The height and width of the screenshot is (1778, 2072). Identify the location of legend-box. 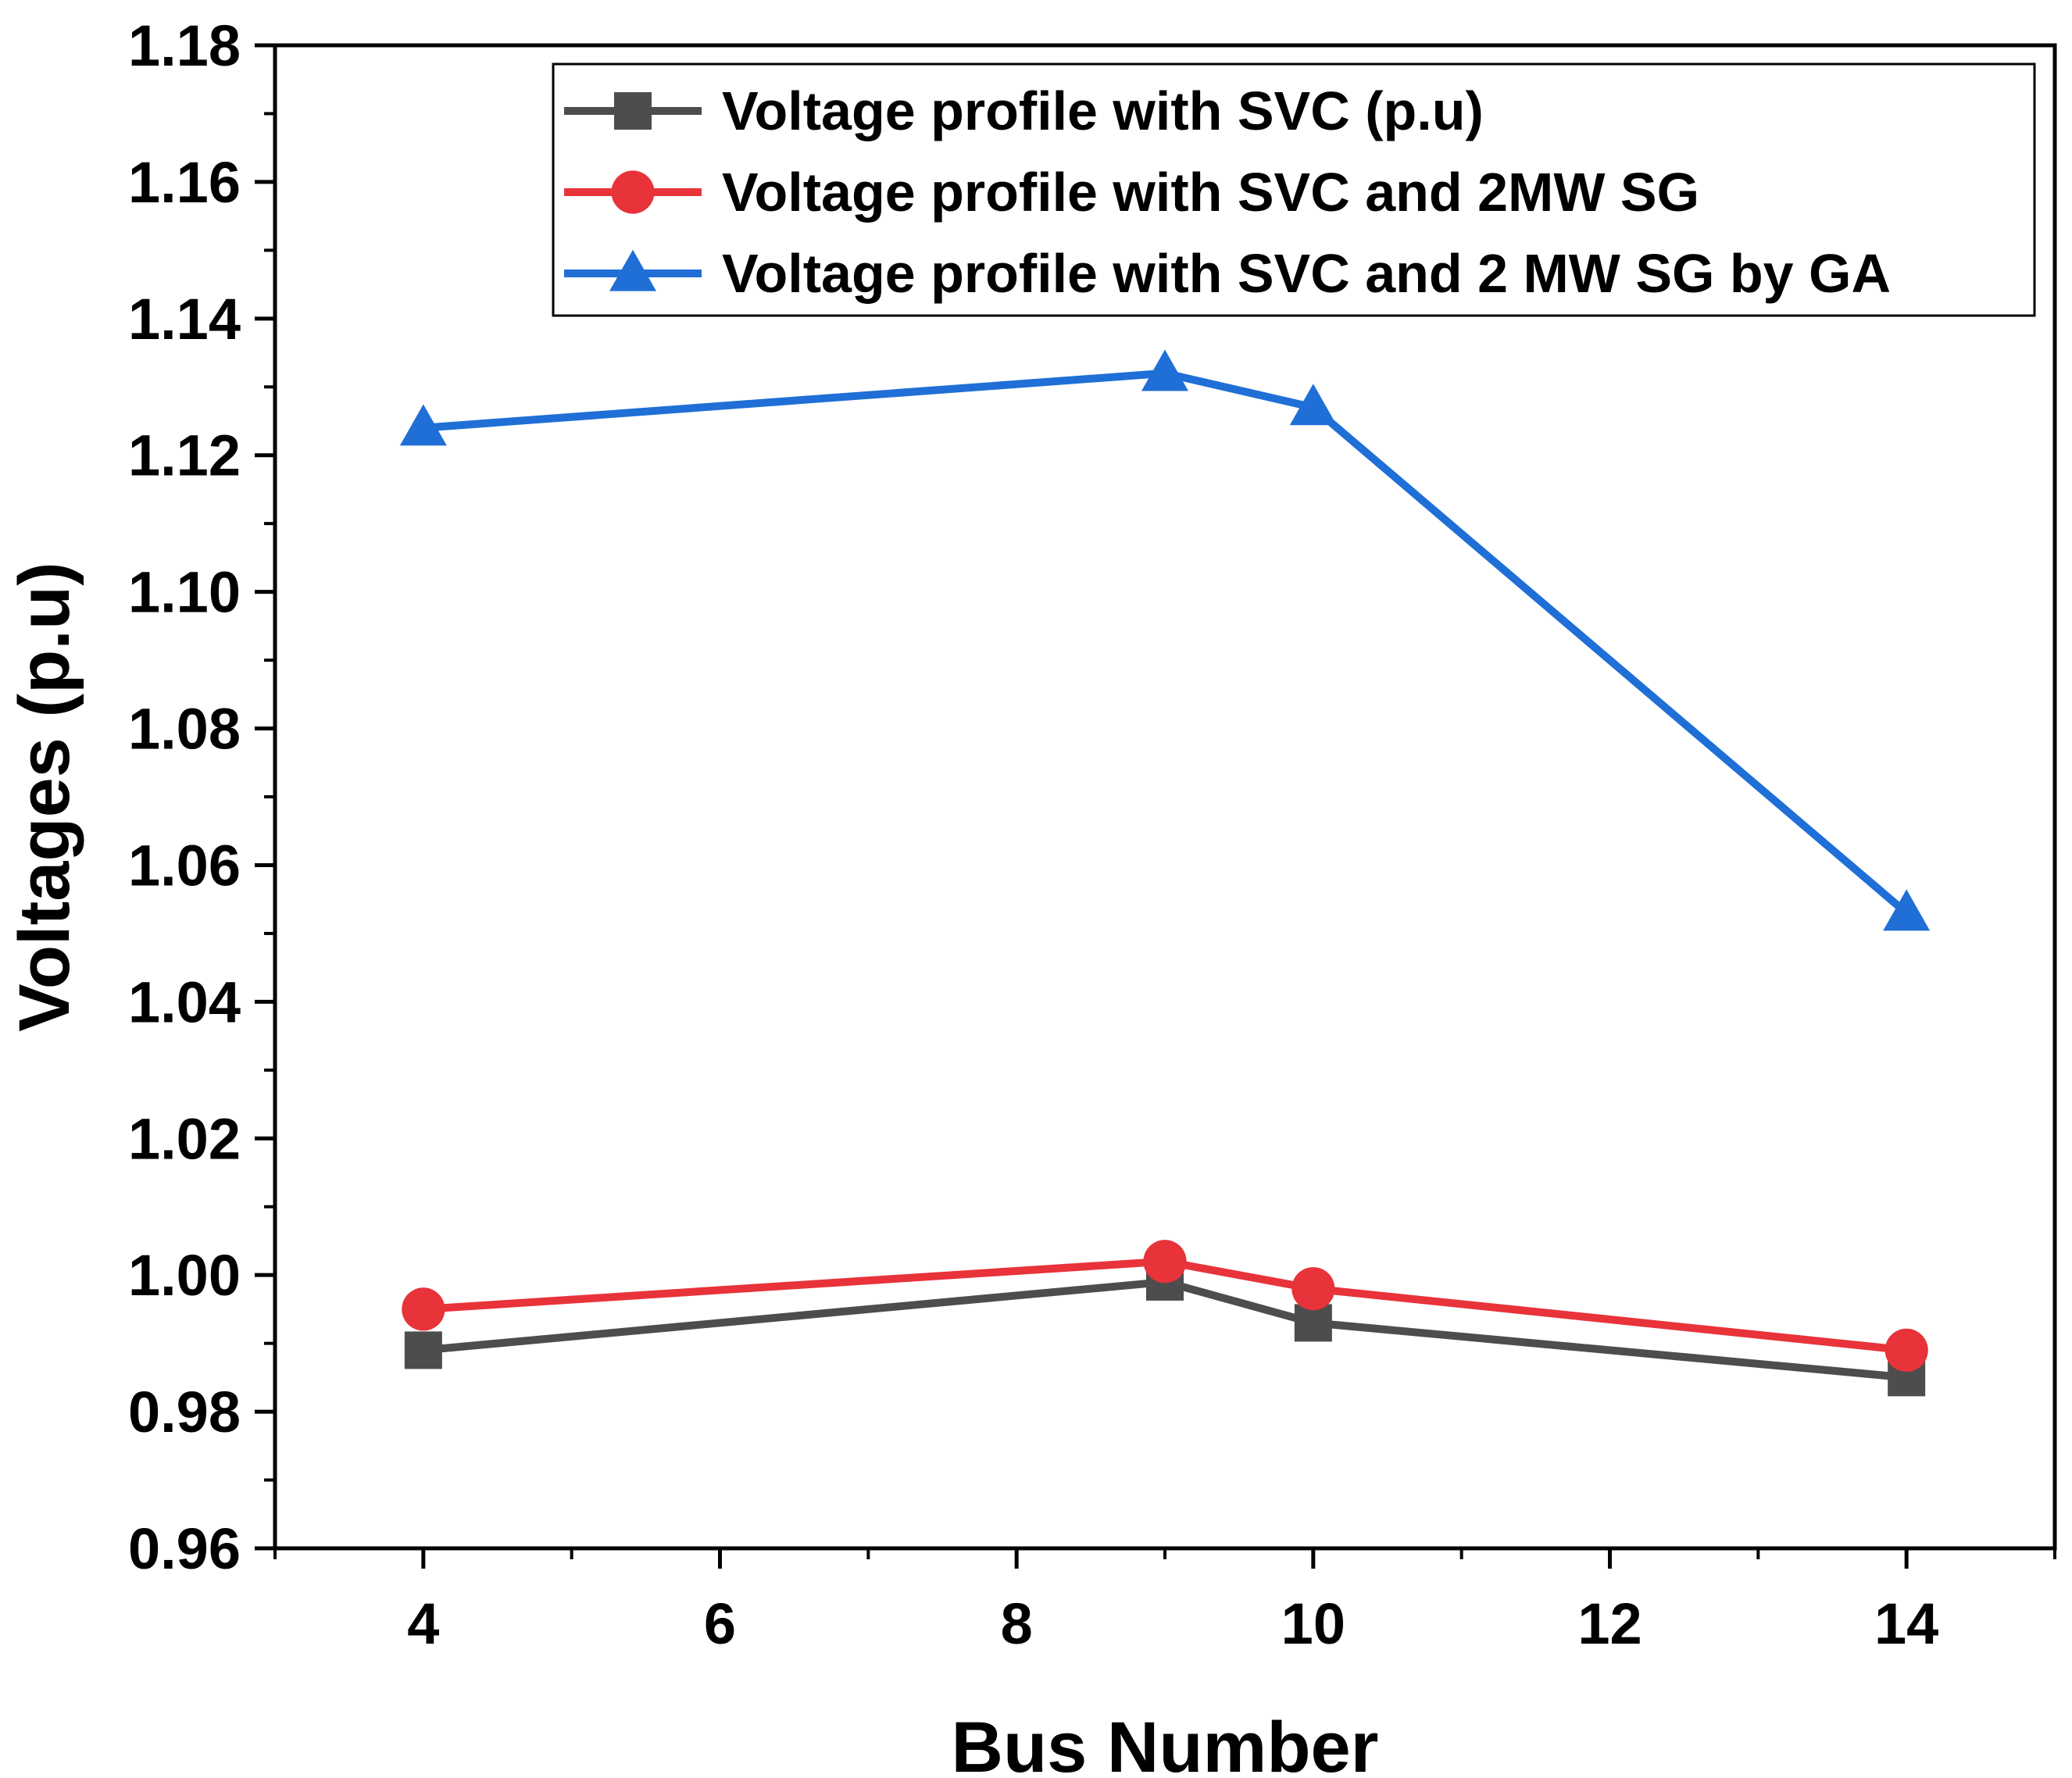
(1294, 189).